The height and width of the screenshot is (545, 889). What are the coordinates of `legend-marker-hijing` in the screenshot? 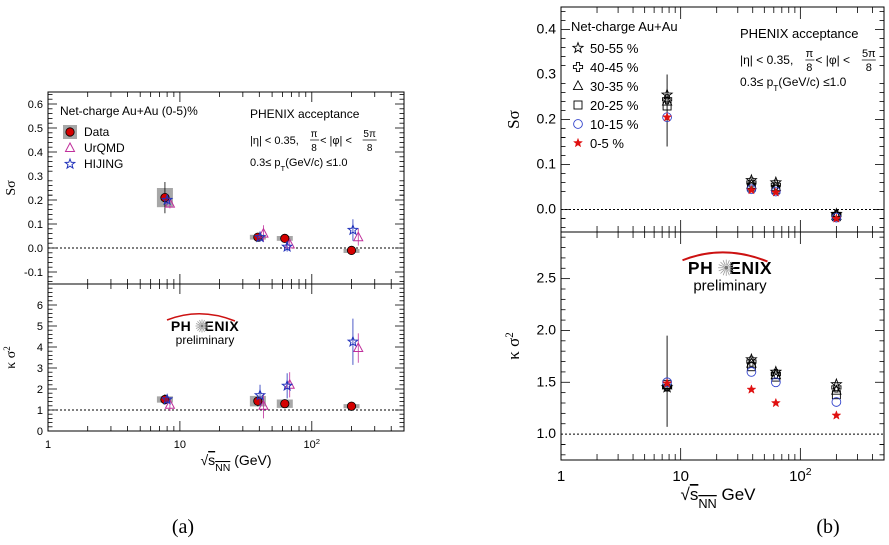 It's located at (70, 163).